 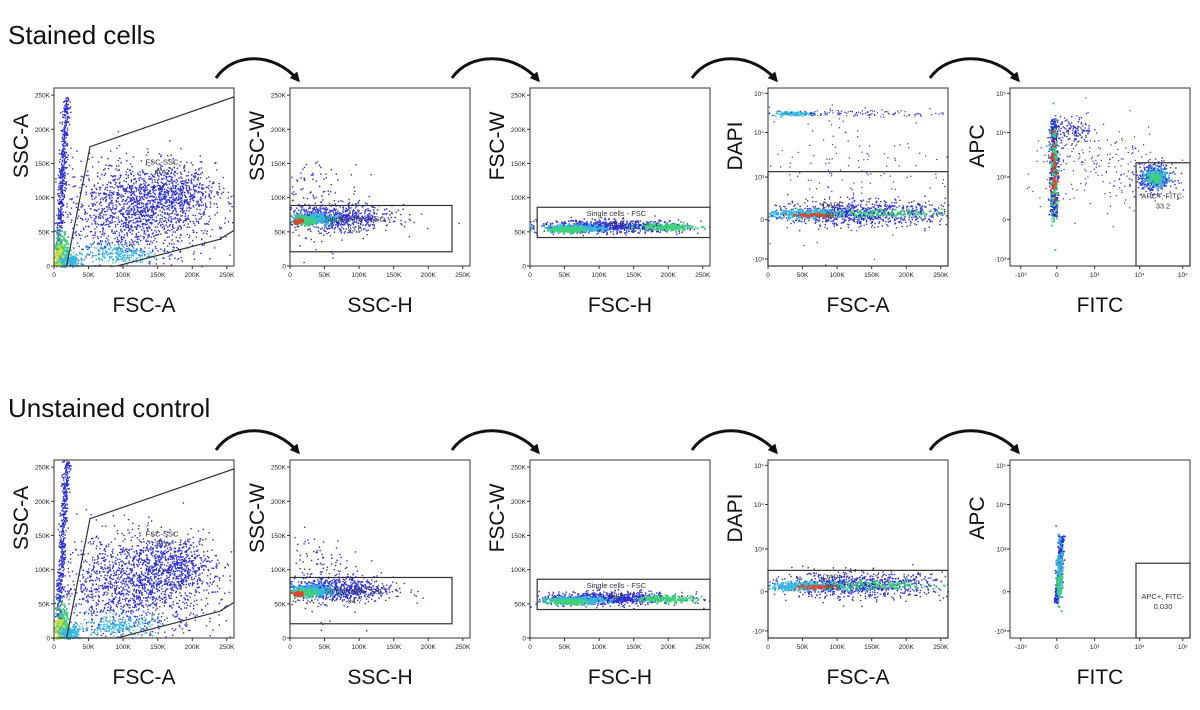 What do you see at coordinates (497, 517) in the screenshot?
I see `y-axis-label: FSC-W` at bounding box center [497, 517].